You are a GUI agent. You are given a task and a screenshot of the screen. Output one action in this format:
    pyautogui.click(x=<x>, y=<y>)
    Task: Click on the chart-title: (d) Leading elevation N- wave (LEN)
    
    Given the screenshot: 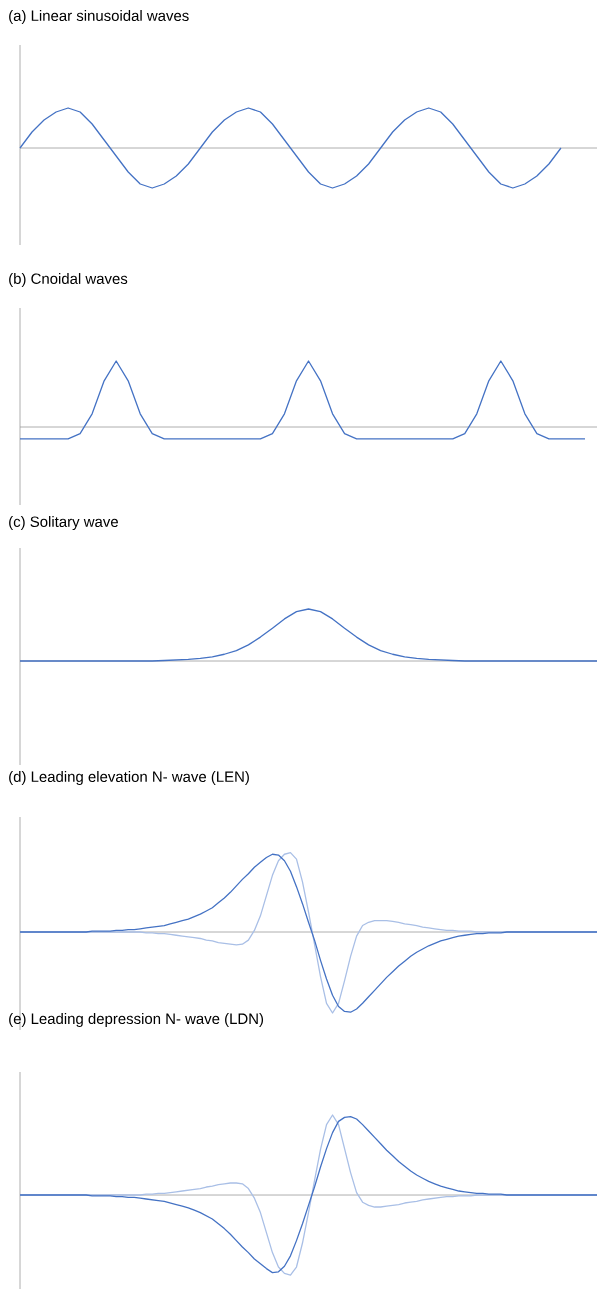 What is the action you would take?
    pyautogui.click(x=129, y=778)
    